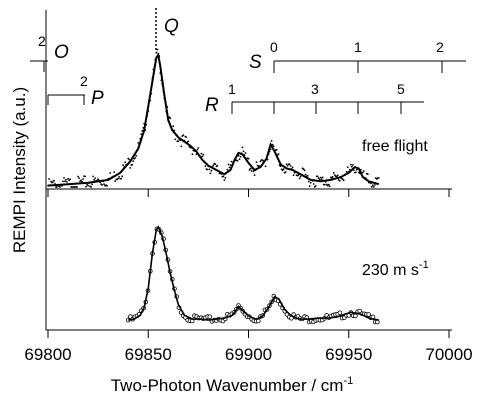 The height and width of the screenshot is (403, 481). Describe the element at coordinates (75, 91) in the screenshot. I see `branch-p-marker: 2 P` at that location.